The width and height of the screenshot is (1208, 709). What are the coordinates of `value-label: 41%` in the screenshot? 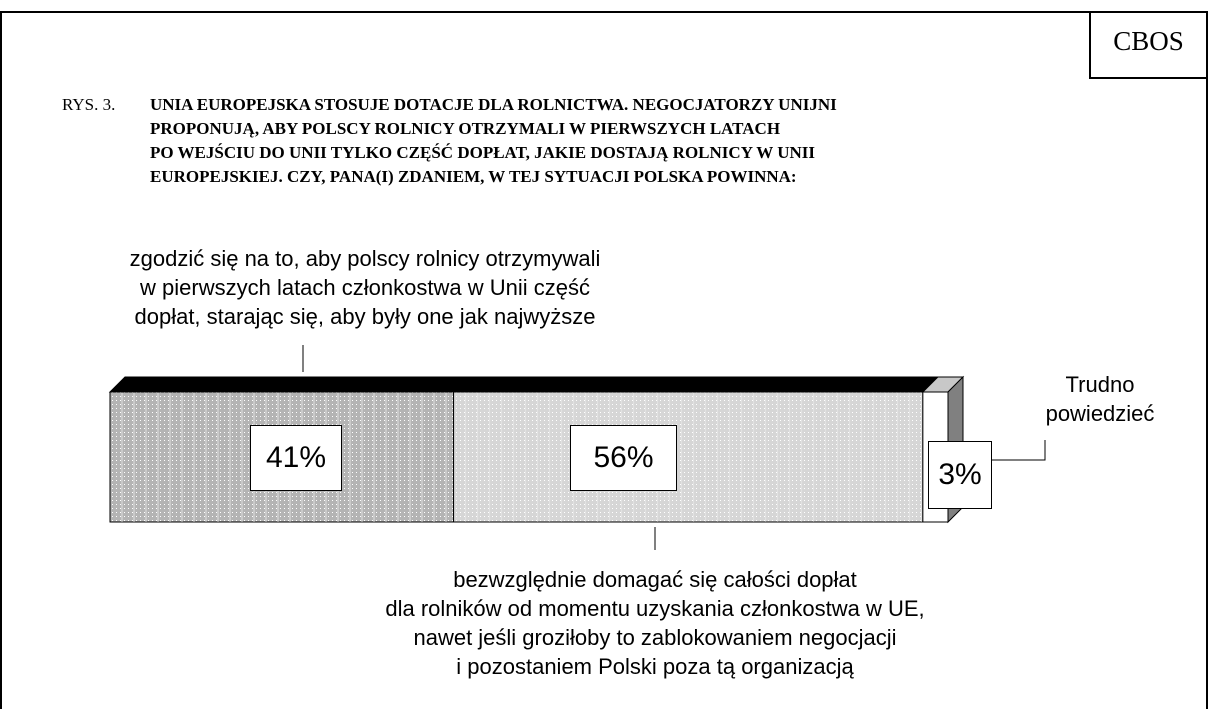 It's located at (296, 458).